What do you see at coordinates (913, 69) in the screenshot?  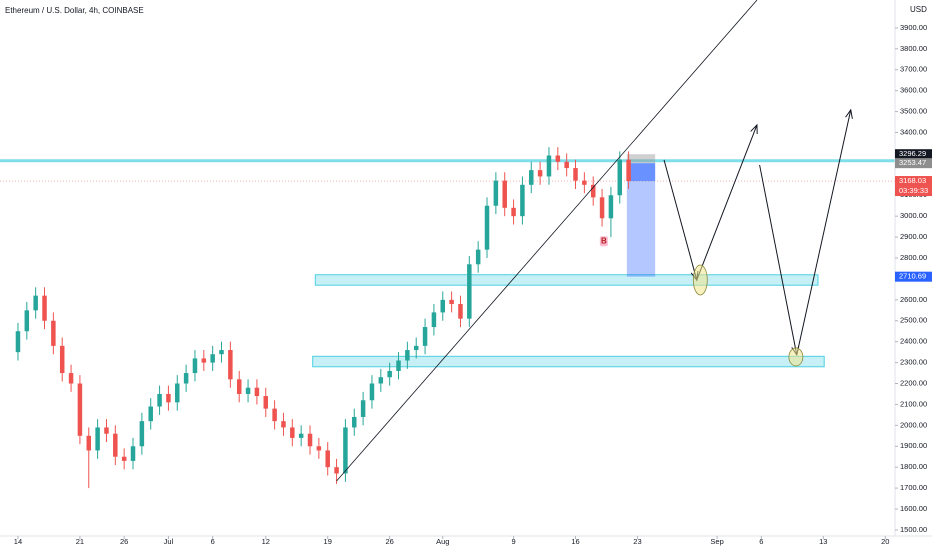 I see `y-tick-label: 3700.00` at bounding box center [913, 69].